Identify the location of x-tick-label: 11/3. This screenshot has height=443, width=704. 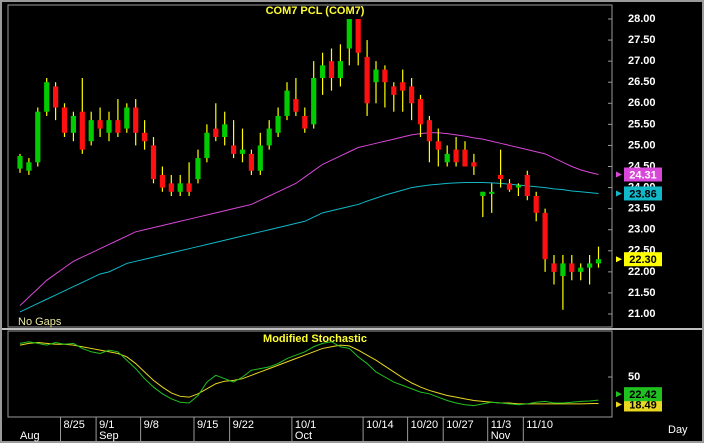
(501, 425).